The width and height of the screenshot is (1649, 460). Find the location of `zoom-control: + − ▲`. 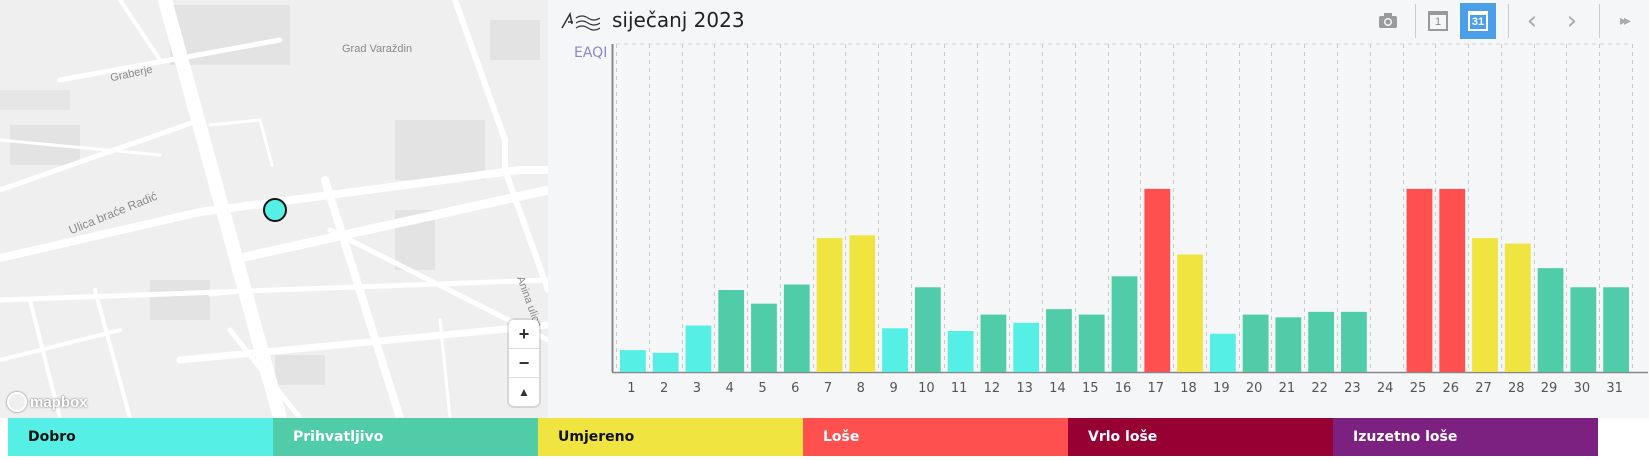

zoom-control: + − ▲ is located at coordinates (524, 363).